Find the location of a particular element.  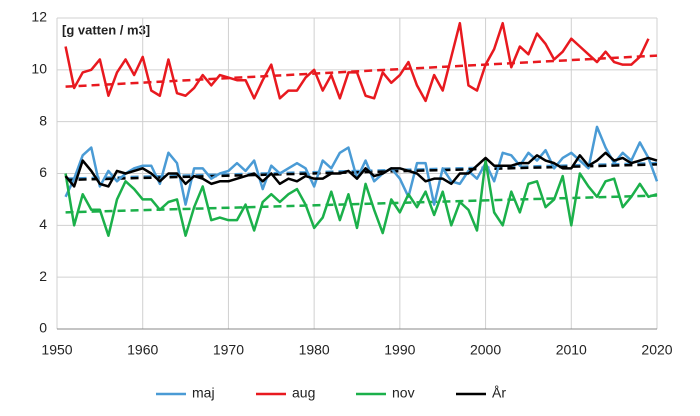

x-tick-label: 2000 is located at coordinates (485, 350).